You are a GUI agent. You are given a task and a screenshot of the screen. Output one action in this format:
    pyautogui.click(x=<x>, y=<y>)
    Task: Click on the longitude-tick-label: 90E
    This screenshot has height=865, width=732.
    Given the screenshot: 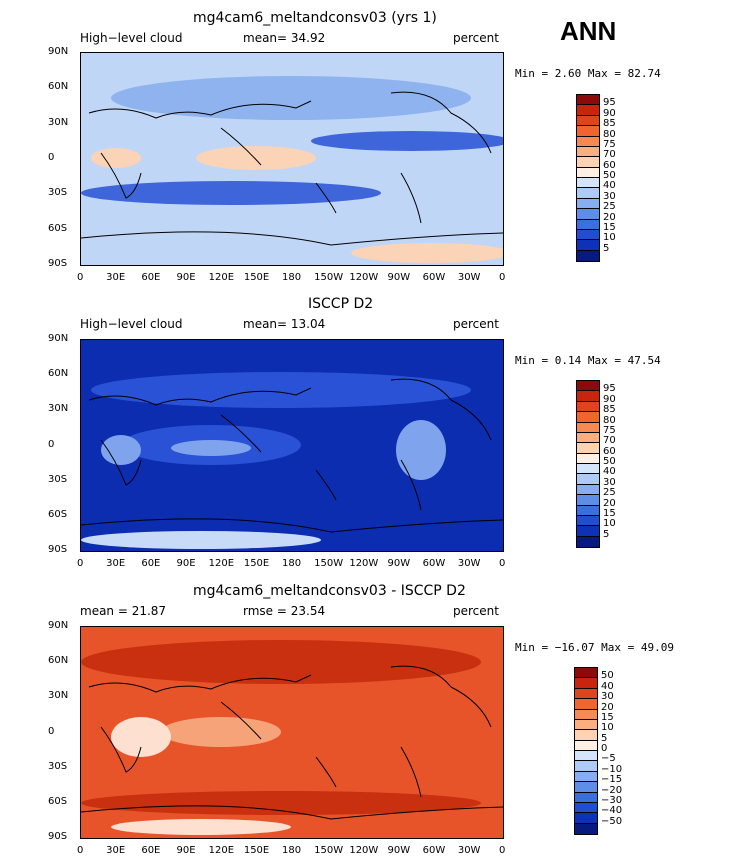 What is the action you would take?
    pyautogui.click(x=186, y=563)
    